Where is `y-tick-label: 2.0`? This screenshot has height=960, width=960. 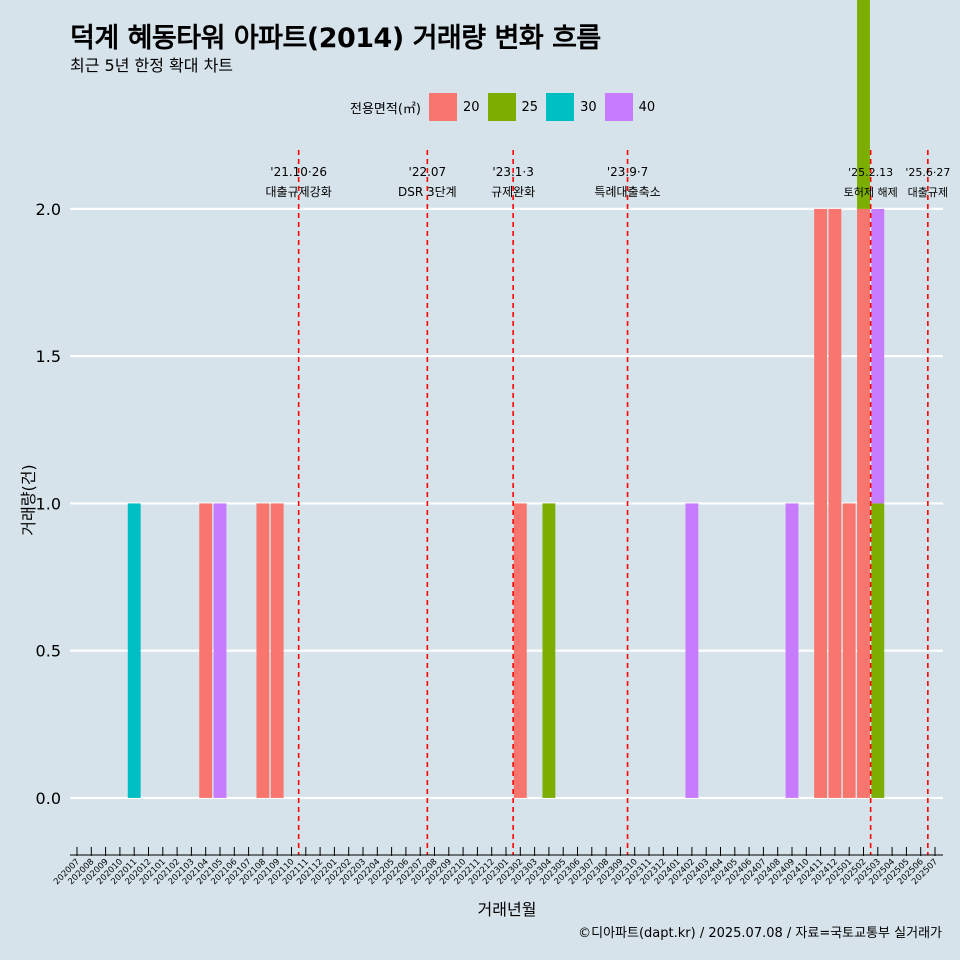
y-tick-label: 2.0 is located at coordinates (48, 209).